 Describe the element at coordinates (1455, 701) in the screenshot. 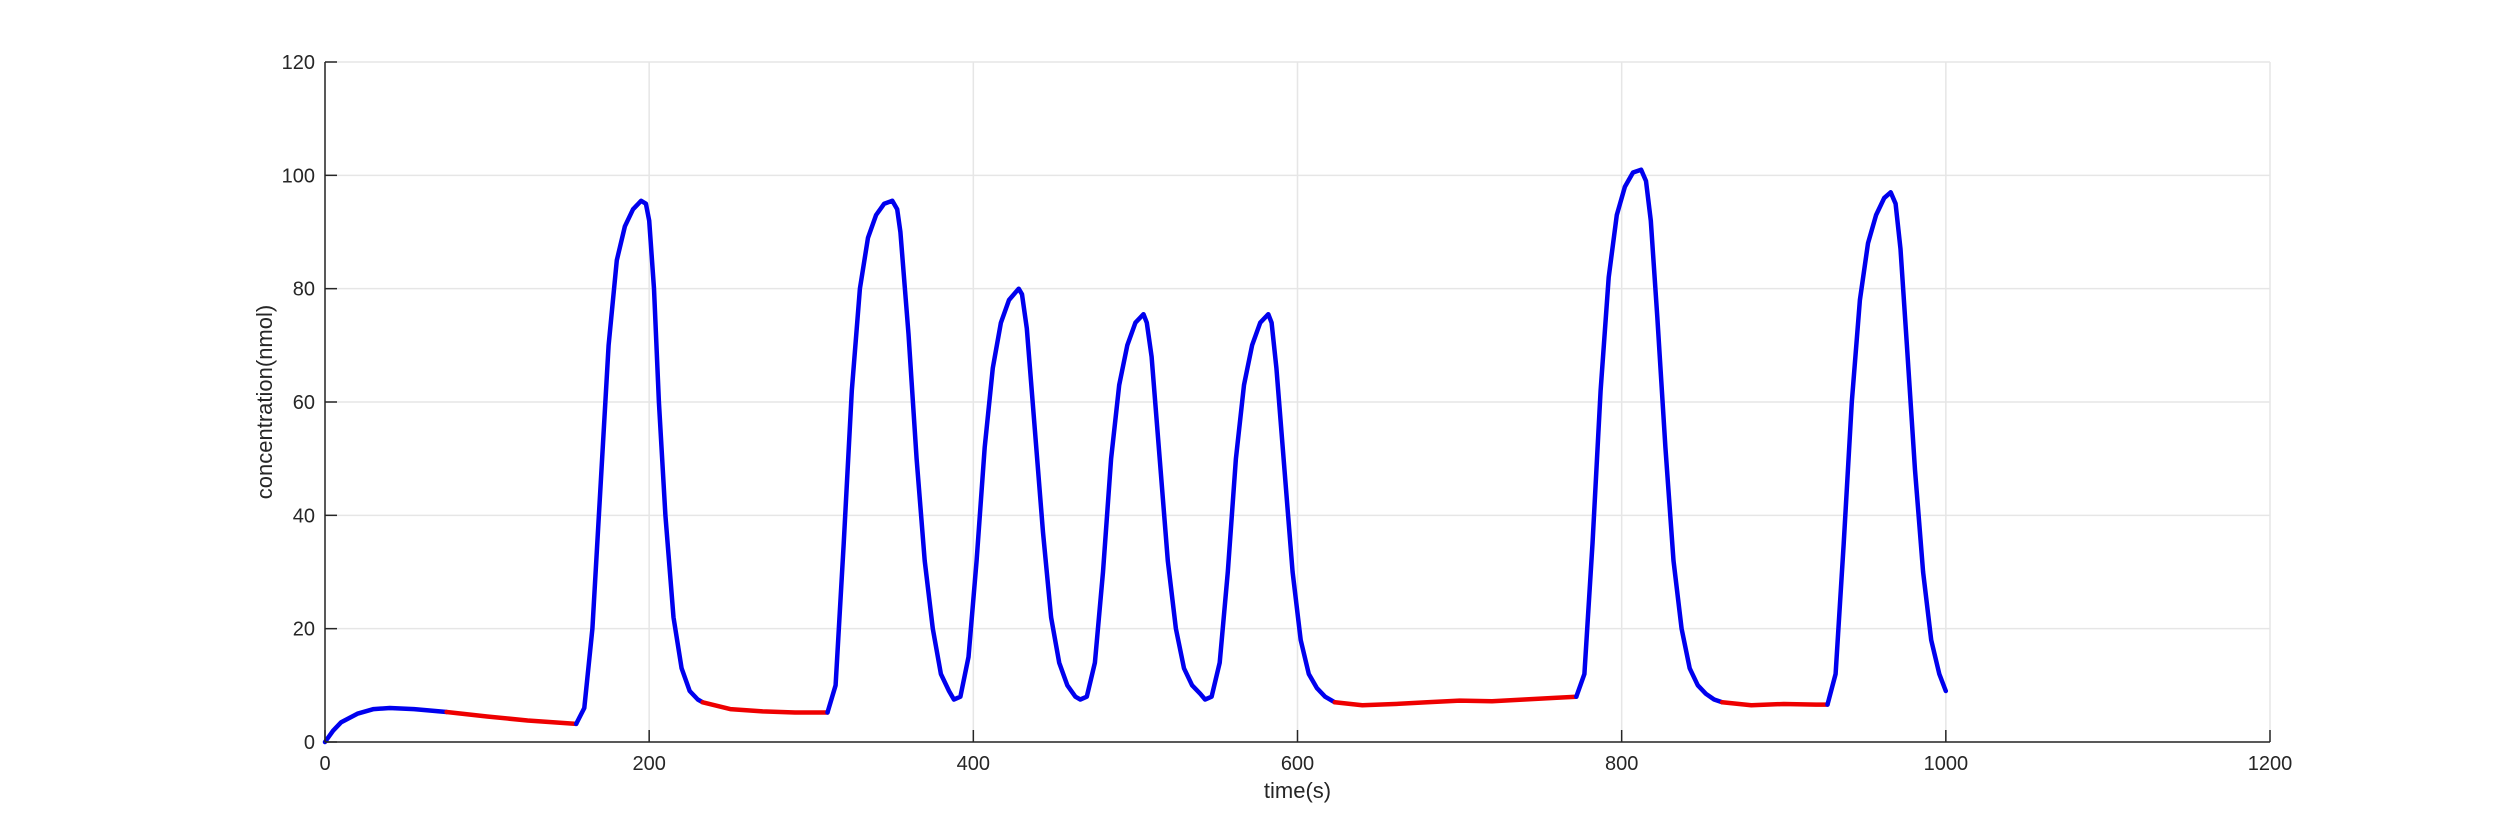

I see `series-segment-5-red` at that location.